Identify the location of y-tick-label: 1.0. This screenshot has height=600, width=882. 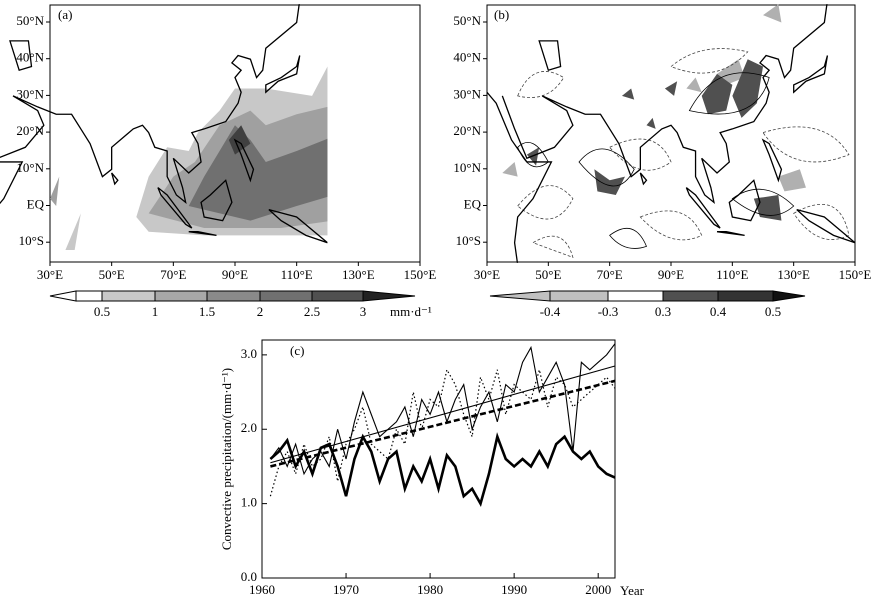
(249, 502).